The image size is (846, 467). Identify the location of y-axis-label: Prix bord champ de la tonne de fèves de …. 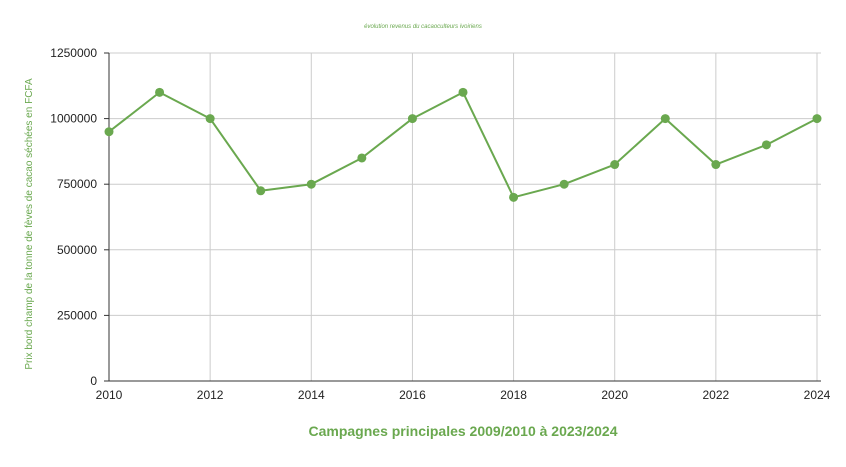
(29, 224).